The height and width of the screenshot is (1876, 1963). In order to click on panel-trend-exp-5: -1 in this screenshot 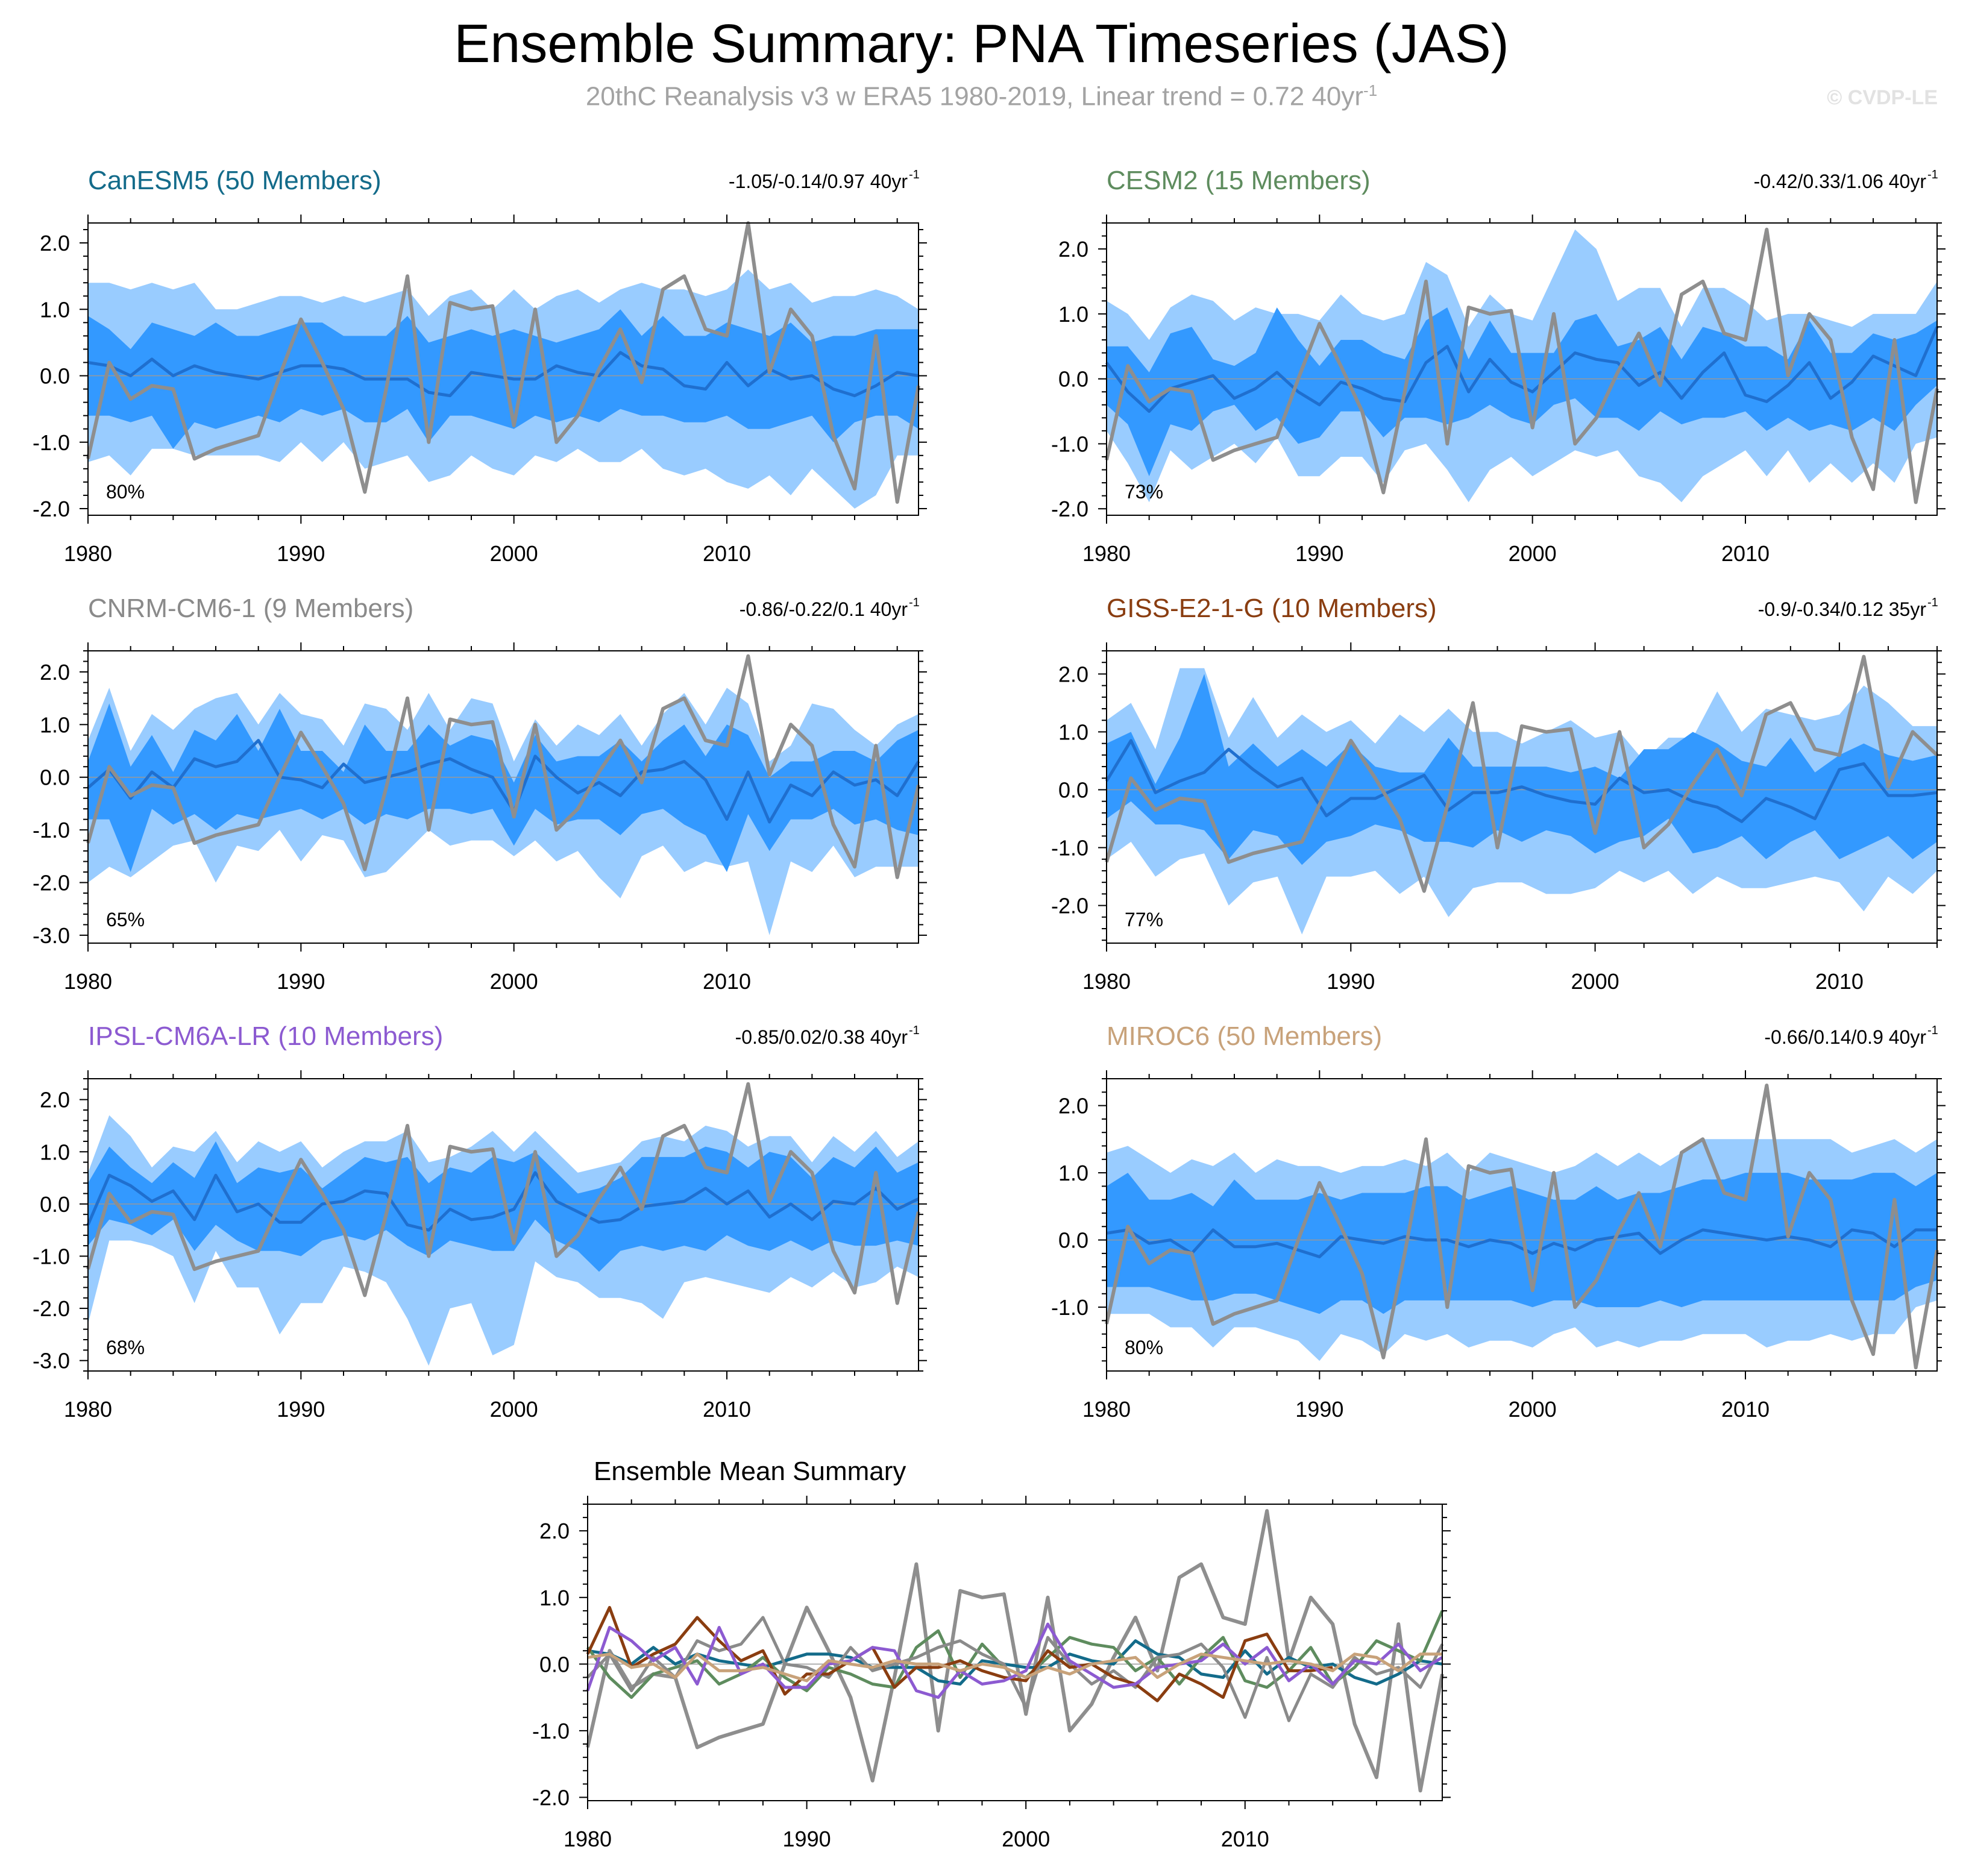, I will do `click(1932, 1030)`.